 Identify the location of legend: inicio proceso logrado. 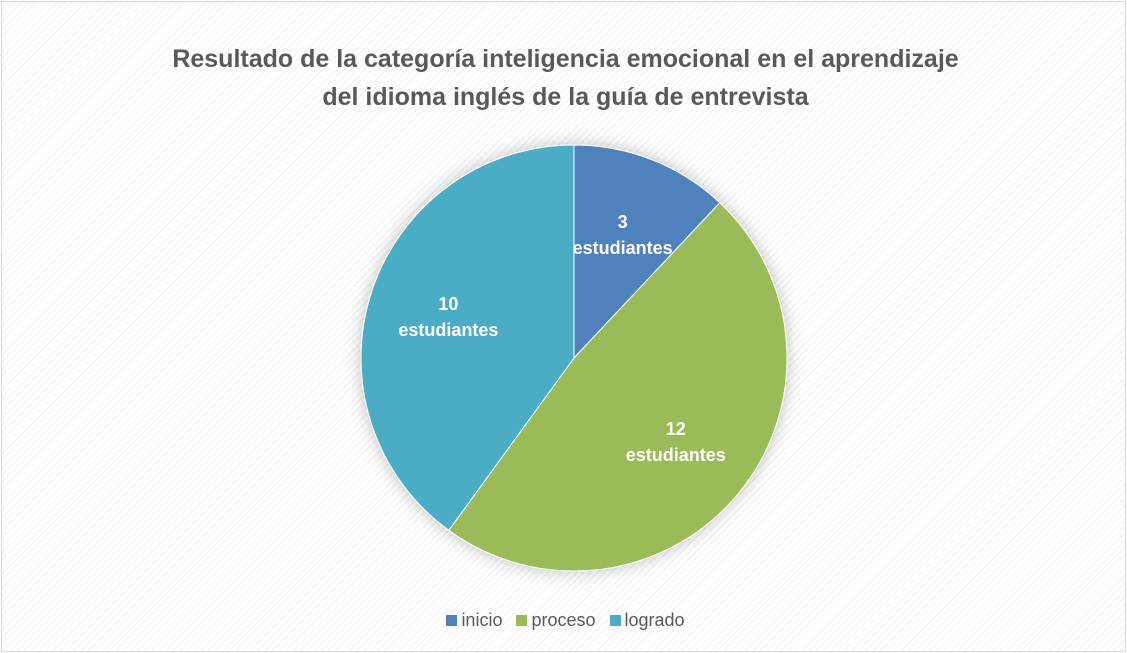
(564, 620).